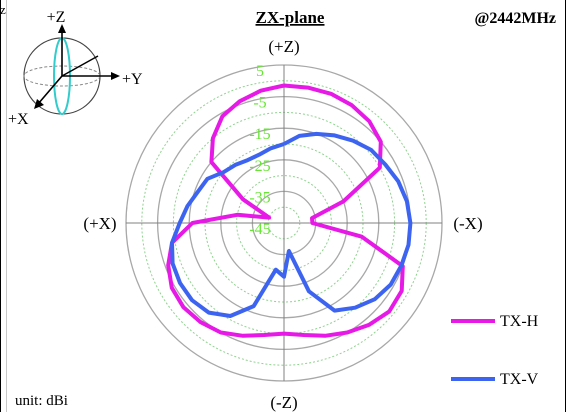 The height and width of the screenshot is (412, 577). What do you see at coordinates (260, 71) in the screenshot?
I see `radial-tick-label-0: 5` at bounding box center [260, 71].